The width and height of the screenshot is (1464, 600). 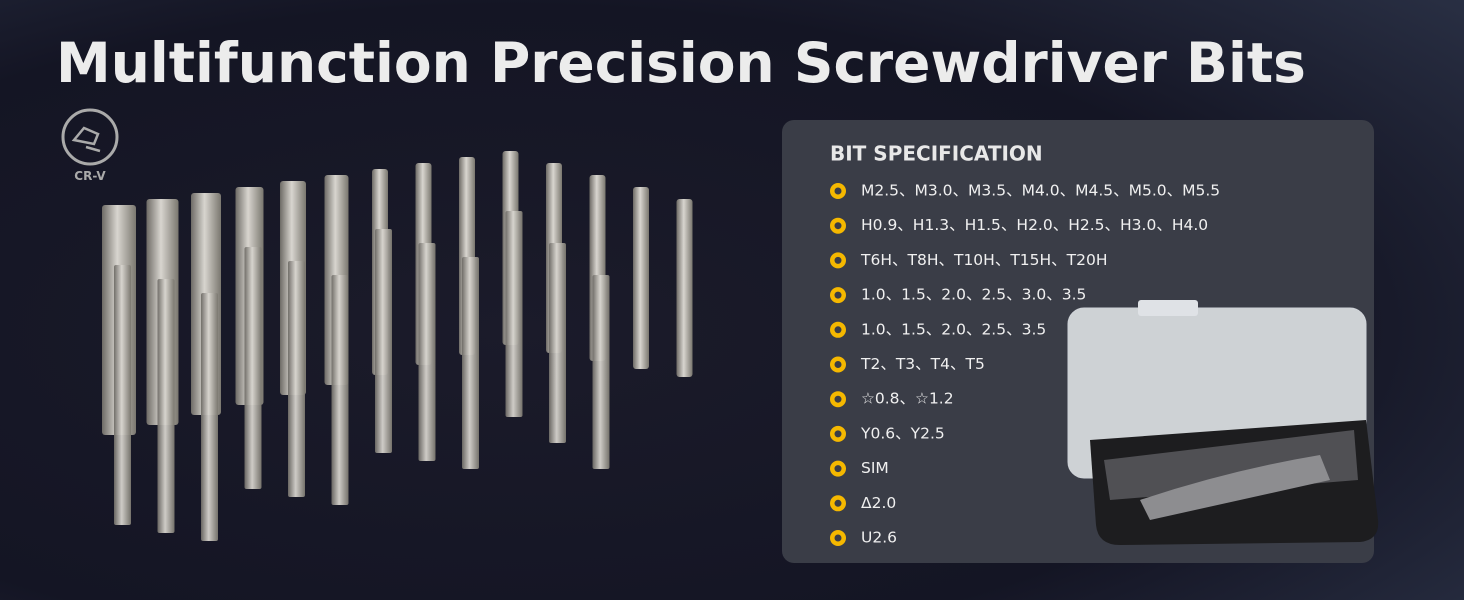 I want to click on spec-item: SIM, so click(x=875, y=468).